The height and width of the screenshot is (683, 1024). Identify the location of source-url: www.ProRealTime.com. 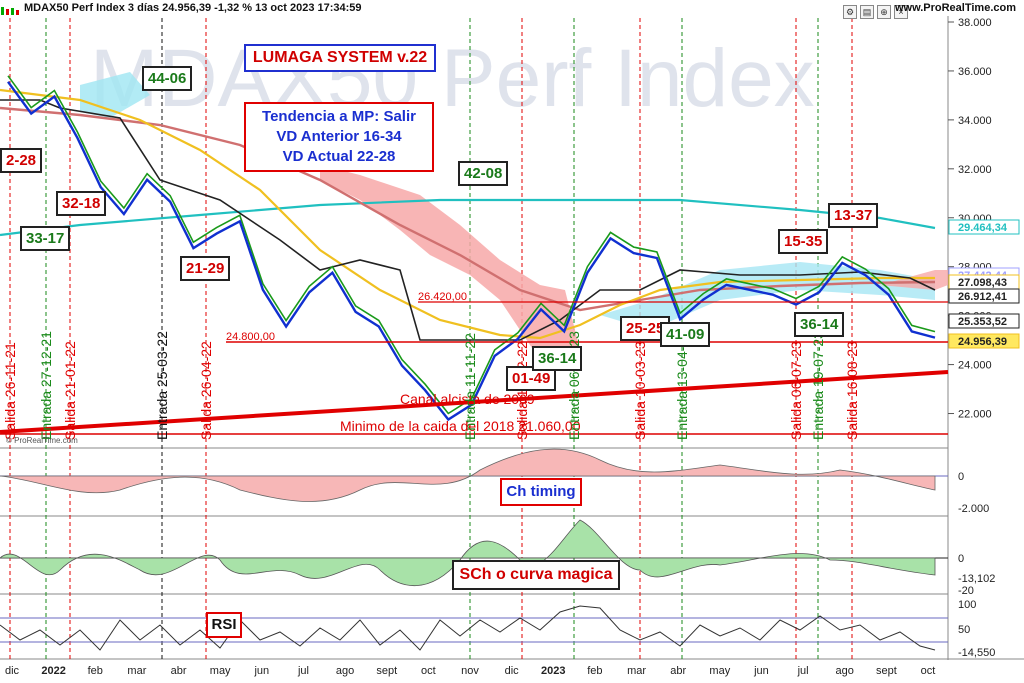
(955, 8).